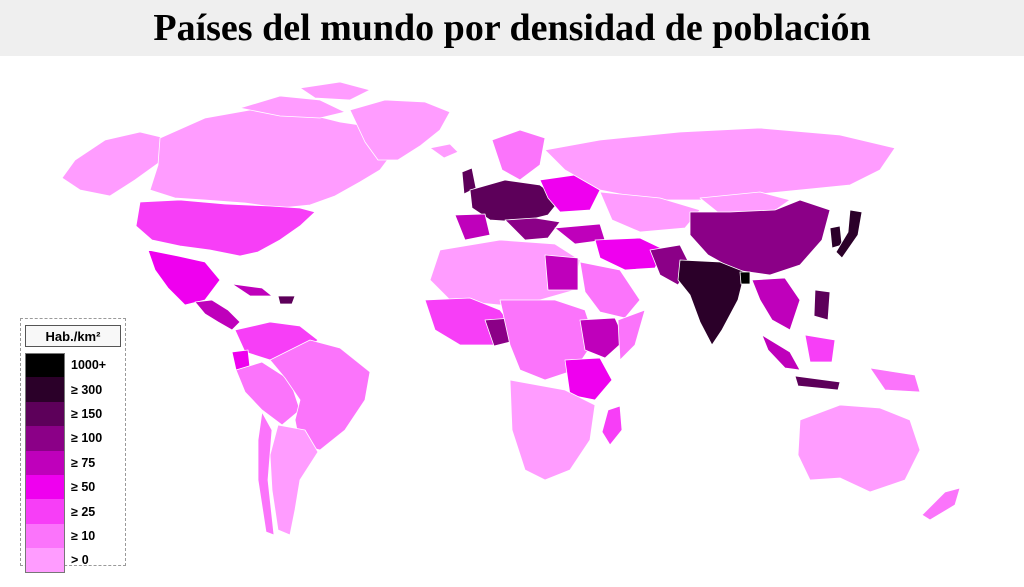  What do you see at coordinates (113, 164) in the screenshot?
I see `region-alaska` at bounding box center [113, 164].